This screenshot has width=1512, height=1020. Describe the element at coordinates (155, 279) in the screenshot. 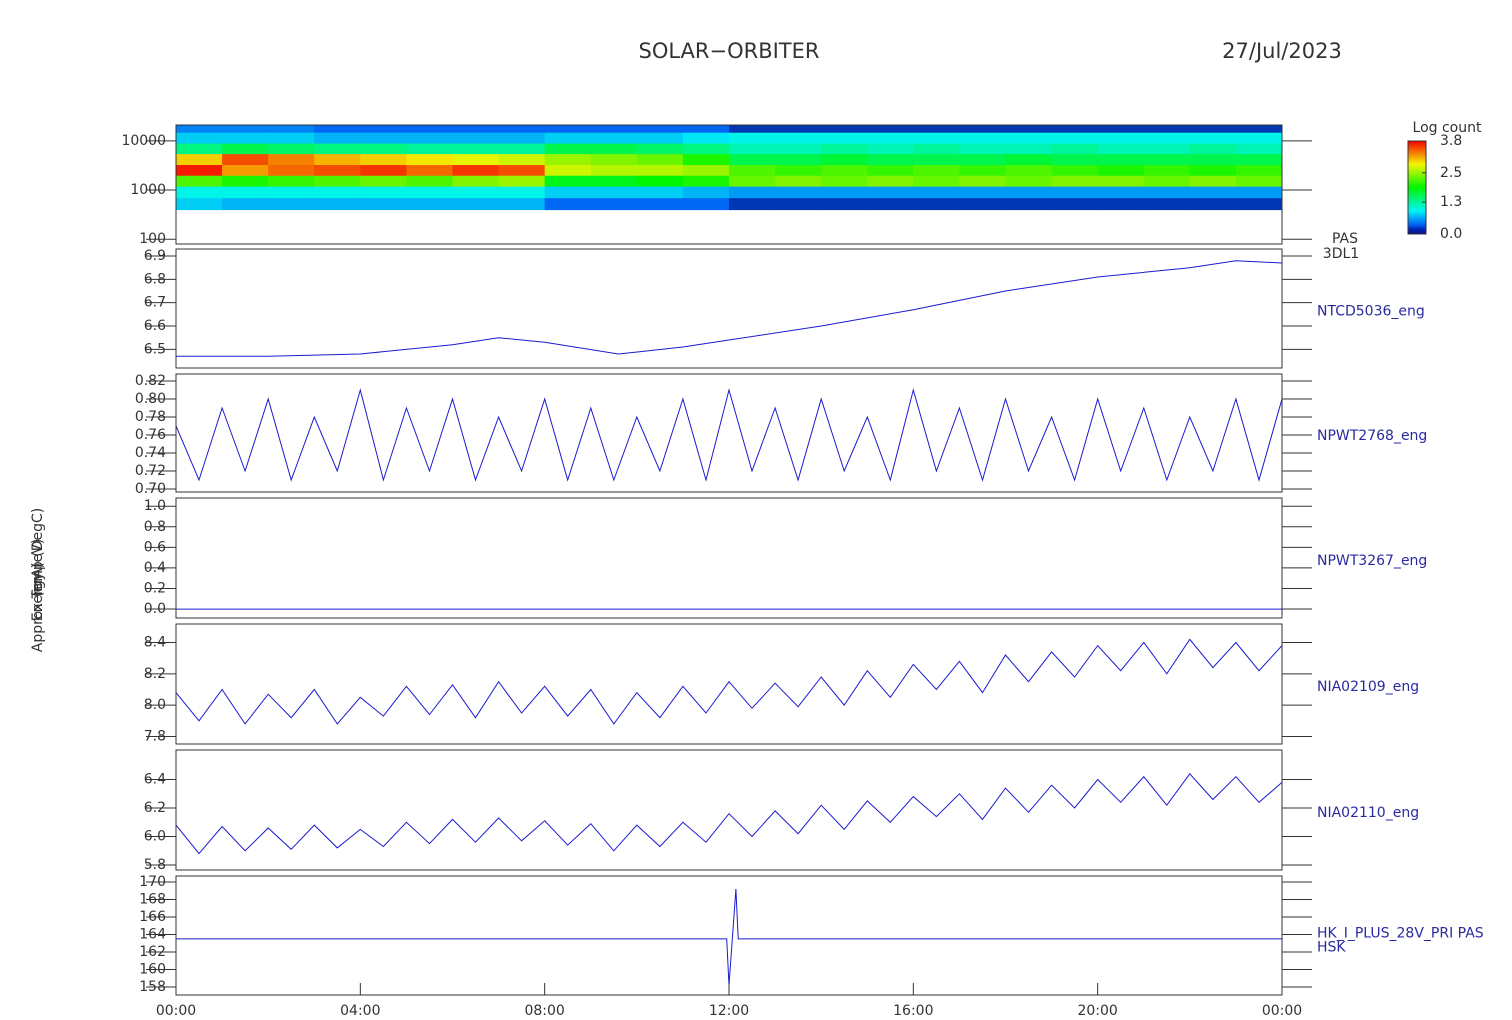

I see `y-tick-label: 6.8` at that location.